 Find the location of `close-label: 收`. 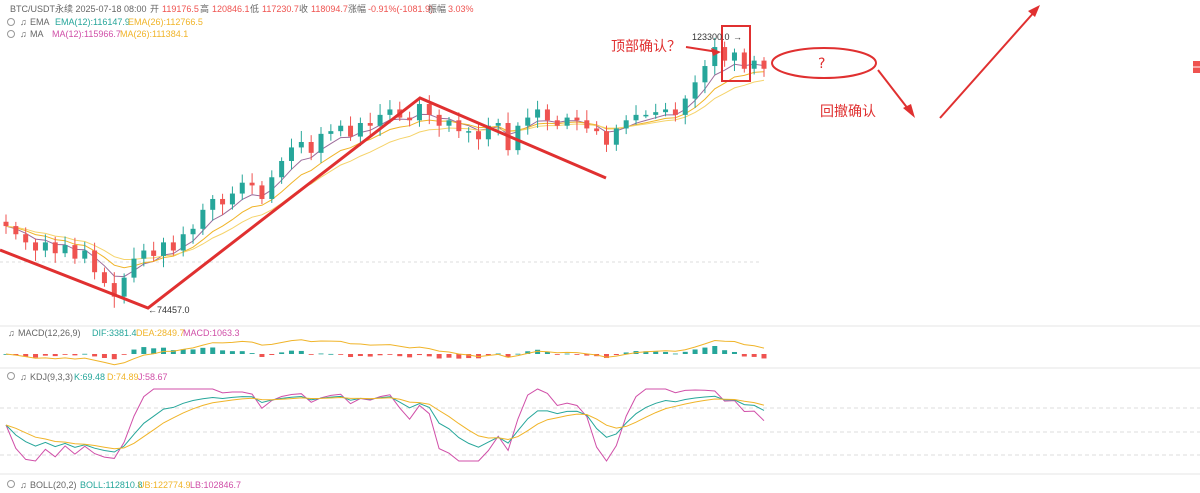

close-label: 收 is located at coordinates (303, 8).